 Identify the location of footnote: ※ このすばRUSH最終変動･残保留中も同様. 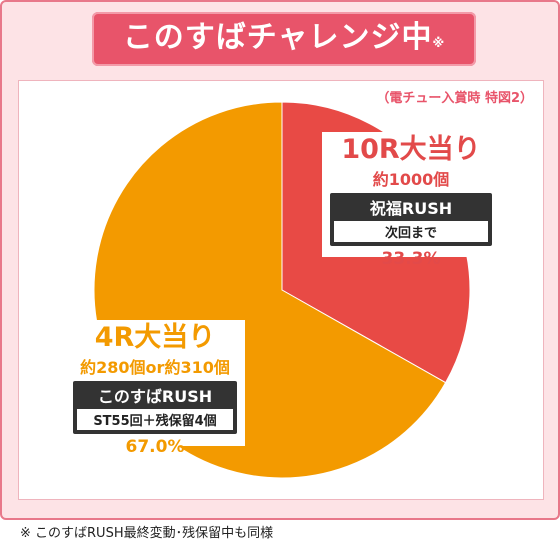
(146, 531).